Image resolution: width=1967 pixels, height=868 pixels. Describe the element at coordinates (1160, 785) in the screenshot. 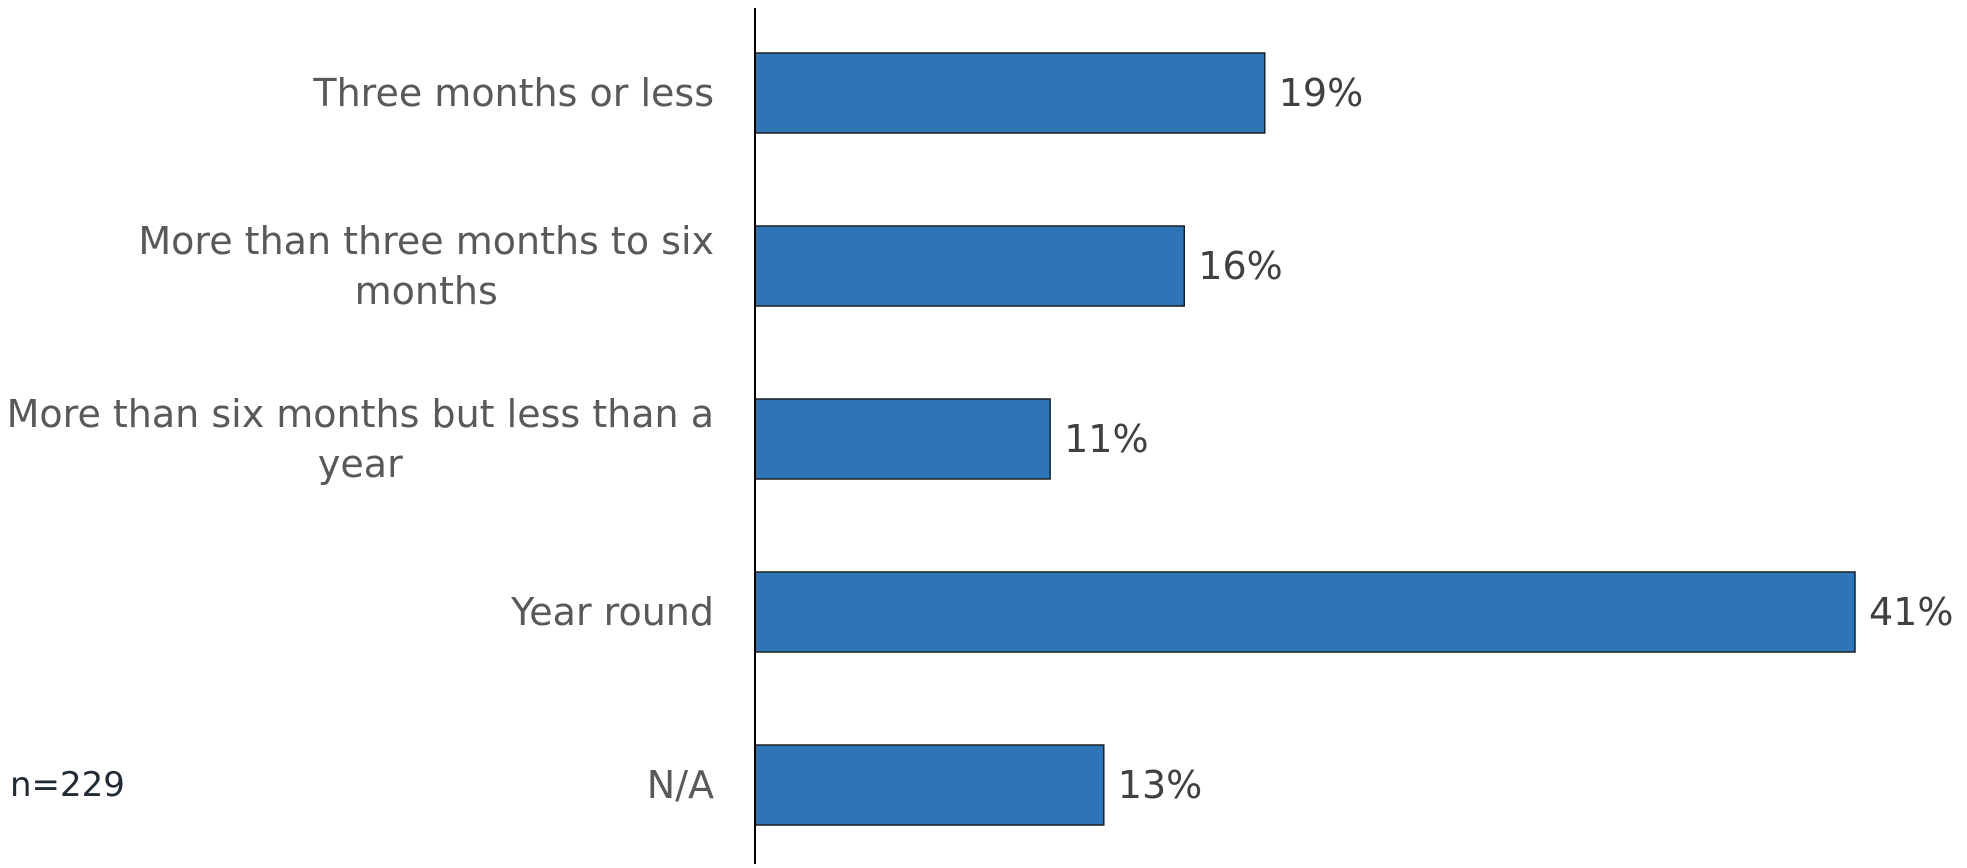

I see `data-label: 13%` at that location.